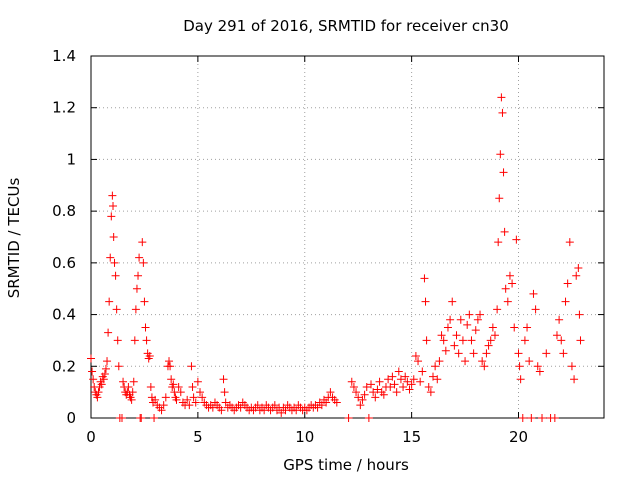  Describe the element at coordinates (64, 211) in the screenshot. I see `y-tick-label: 0.8` at that location.